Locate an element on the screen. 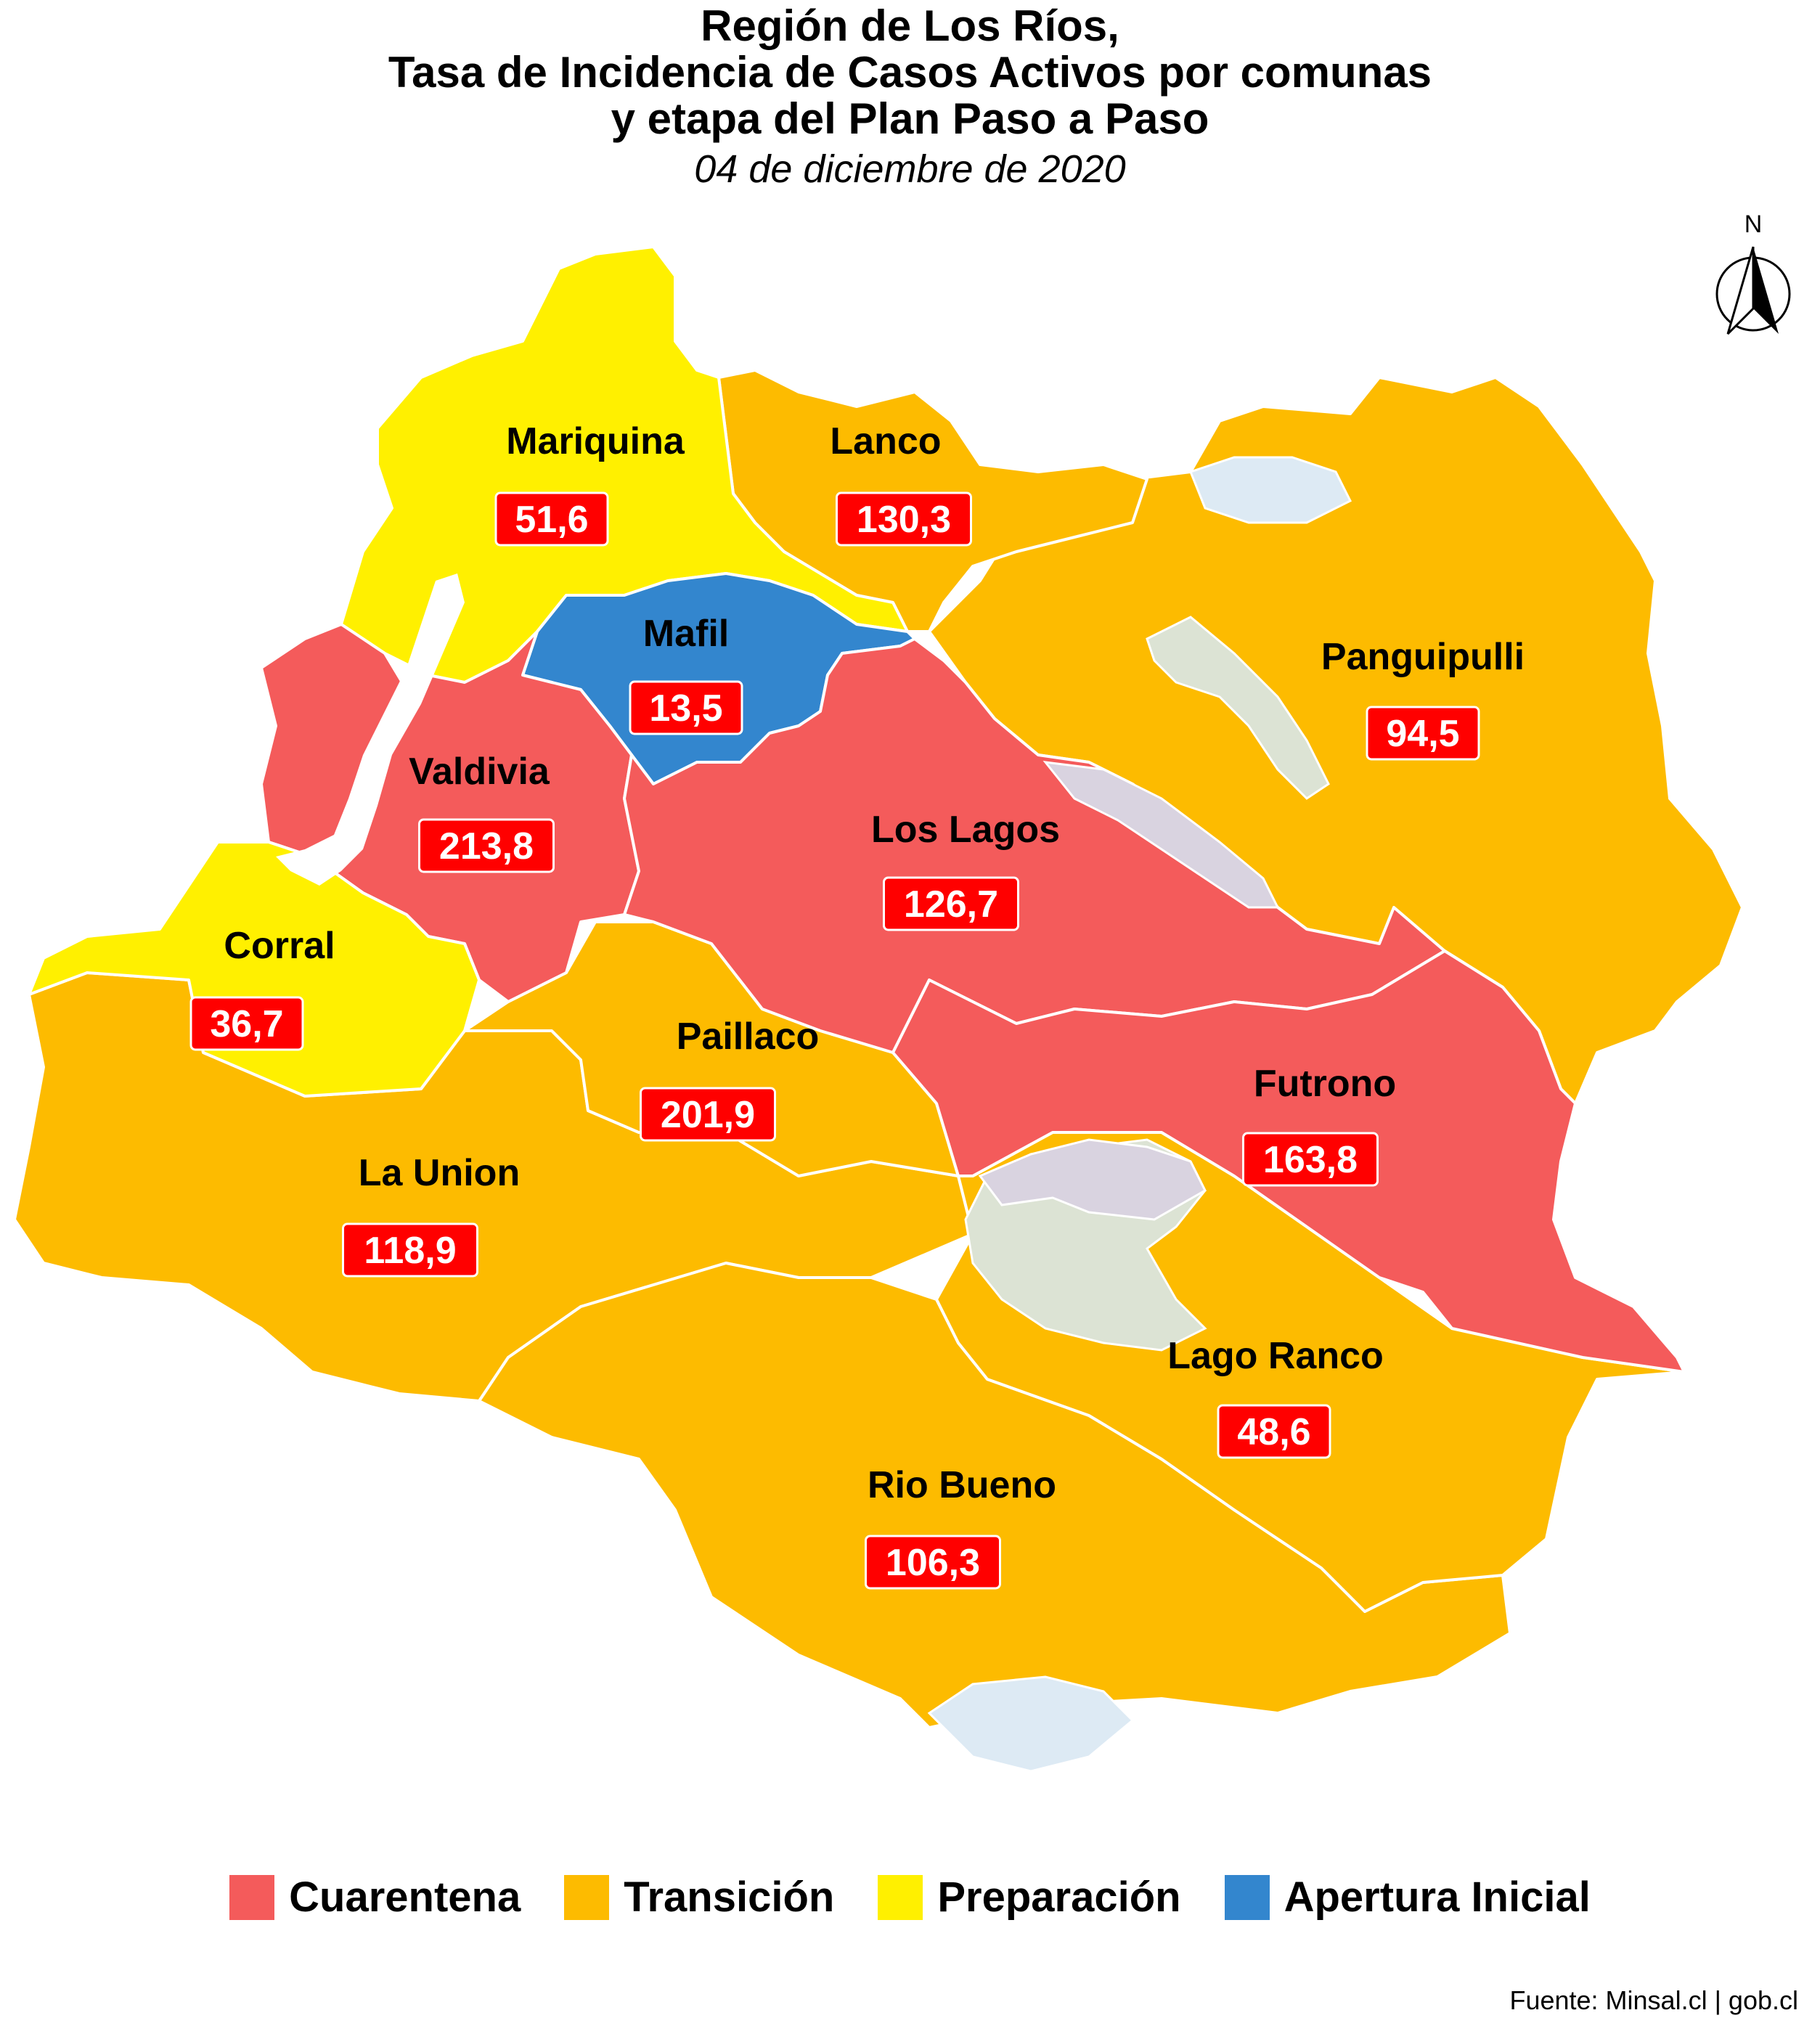 The image size is (1820, 2026). rate-value-mariquina: 51,6 is located at coordinates (551, 520).